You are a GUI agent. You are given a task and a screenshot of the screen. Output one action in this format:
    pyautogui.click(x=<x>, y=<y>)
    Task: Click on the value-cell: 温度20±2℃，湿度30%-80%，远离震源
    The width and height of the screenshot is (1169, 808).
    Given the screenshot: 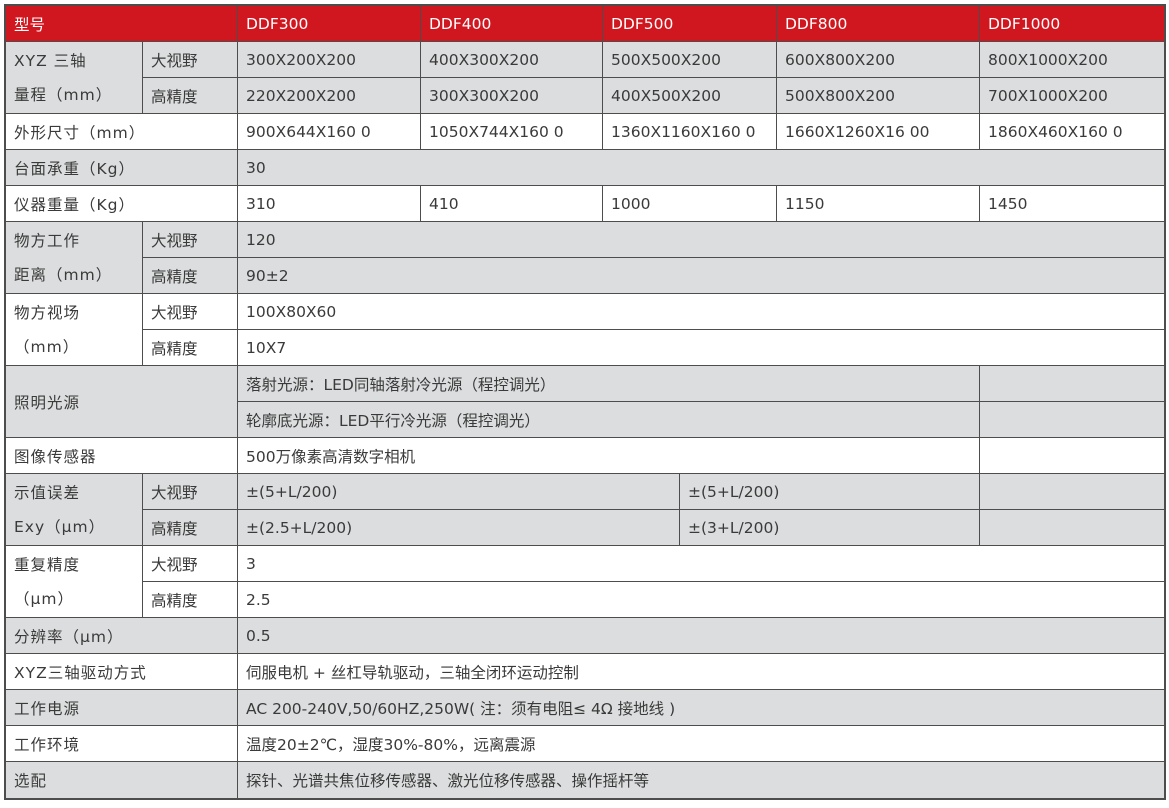 What is the action you would take?
    pyautogui.click(x=701, y=744)
    